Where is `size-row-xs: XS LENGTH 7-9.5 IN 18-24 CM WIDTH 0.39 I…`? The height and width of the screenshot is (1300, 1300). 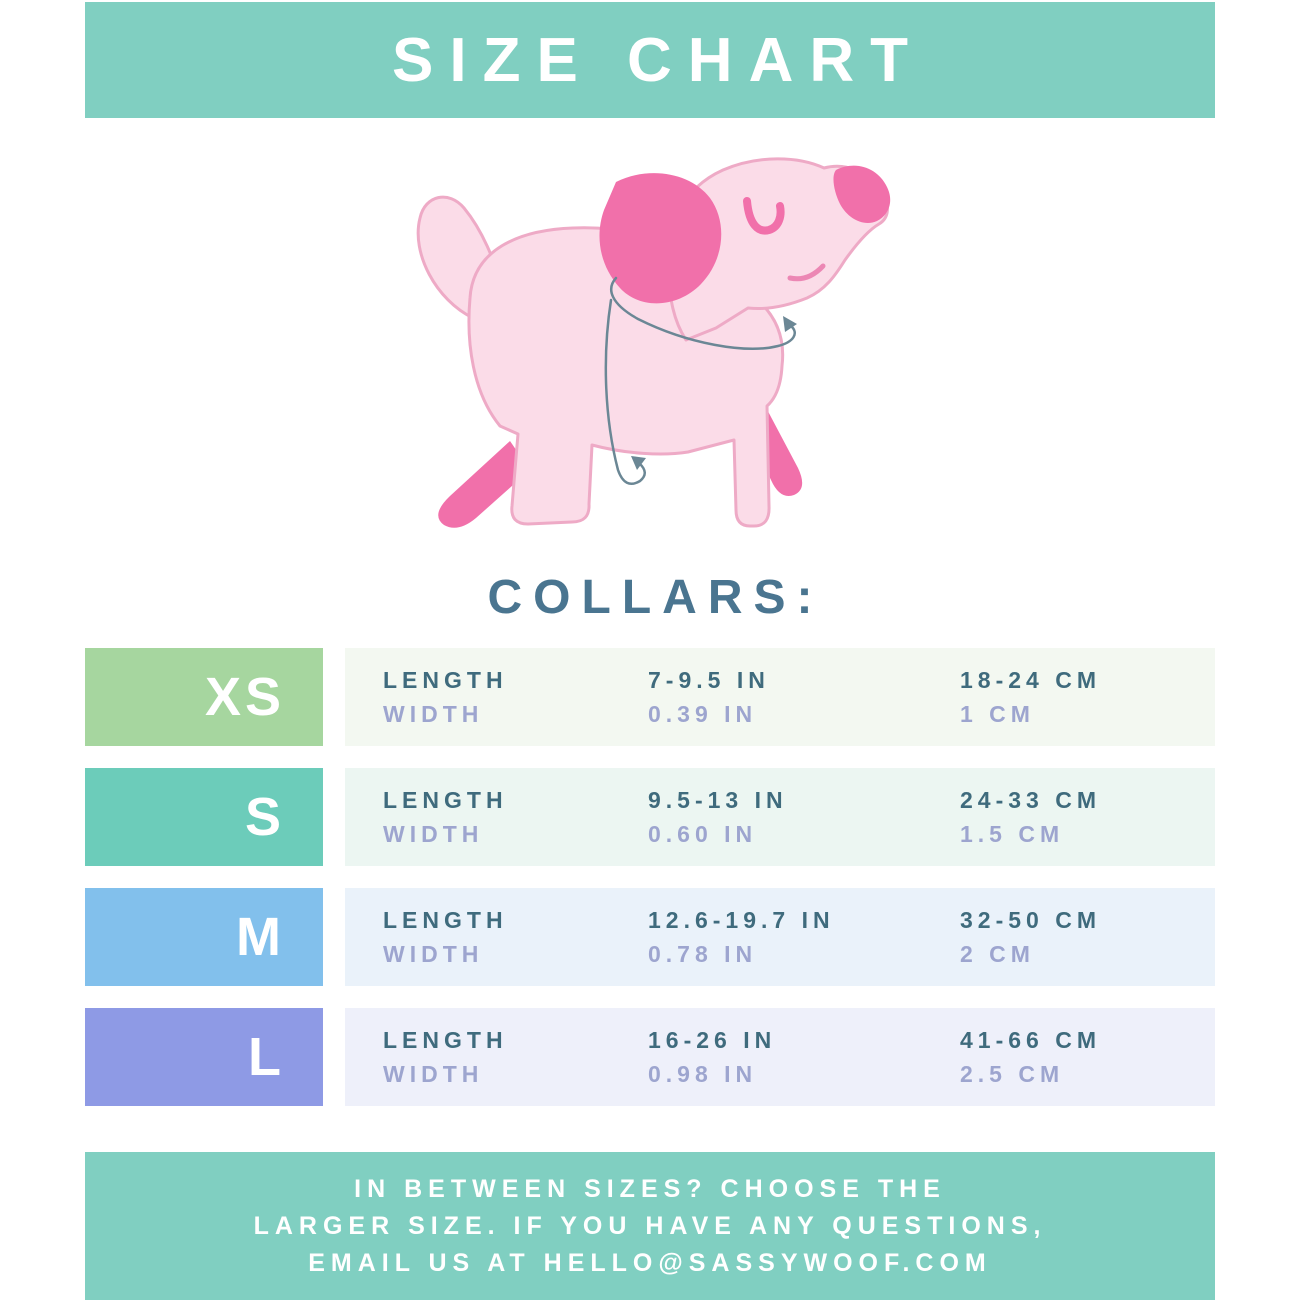 size-row-xs: XS LENGTH 7-9.5 IN 18-24 CM WIDTH 0.39 I… is located at coordinates (650, 697).